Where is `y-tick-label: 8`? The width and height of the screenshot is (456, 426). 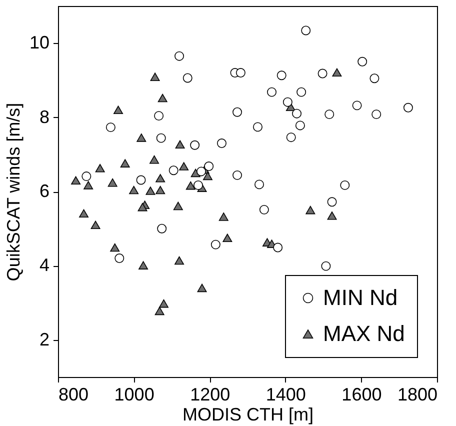
y-tick-label: 8 is located at coordinates (44, 116).